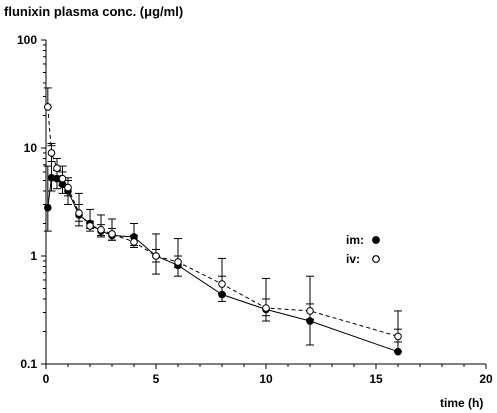 This screenshot has height=413, width=497. Describe the element at coordinates (156, 379) in the screenshot. I see `x-tick-label: 5` at that location.